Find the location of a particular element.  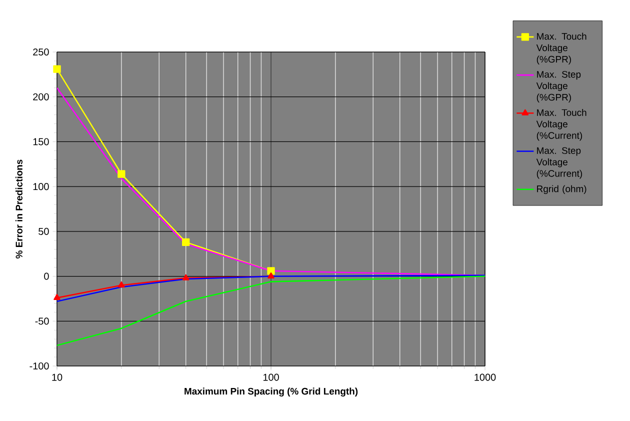

legend-label: Max. Step Voltage (%Current) is located at coordinates (559, 163).